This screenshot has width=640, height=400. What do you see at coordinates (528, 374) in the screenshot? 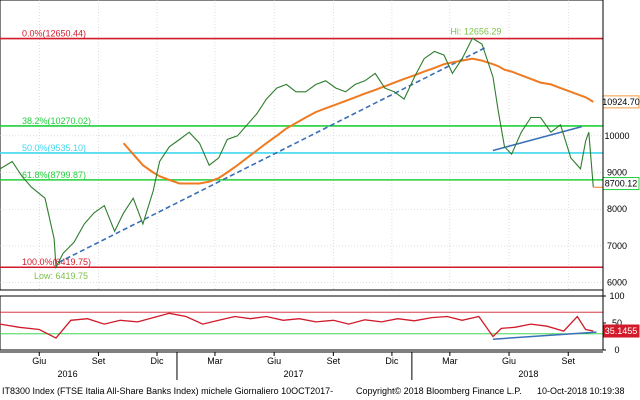
I see `year-label-2: 2018` at bounding box center [528, 374].